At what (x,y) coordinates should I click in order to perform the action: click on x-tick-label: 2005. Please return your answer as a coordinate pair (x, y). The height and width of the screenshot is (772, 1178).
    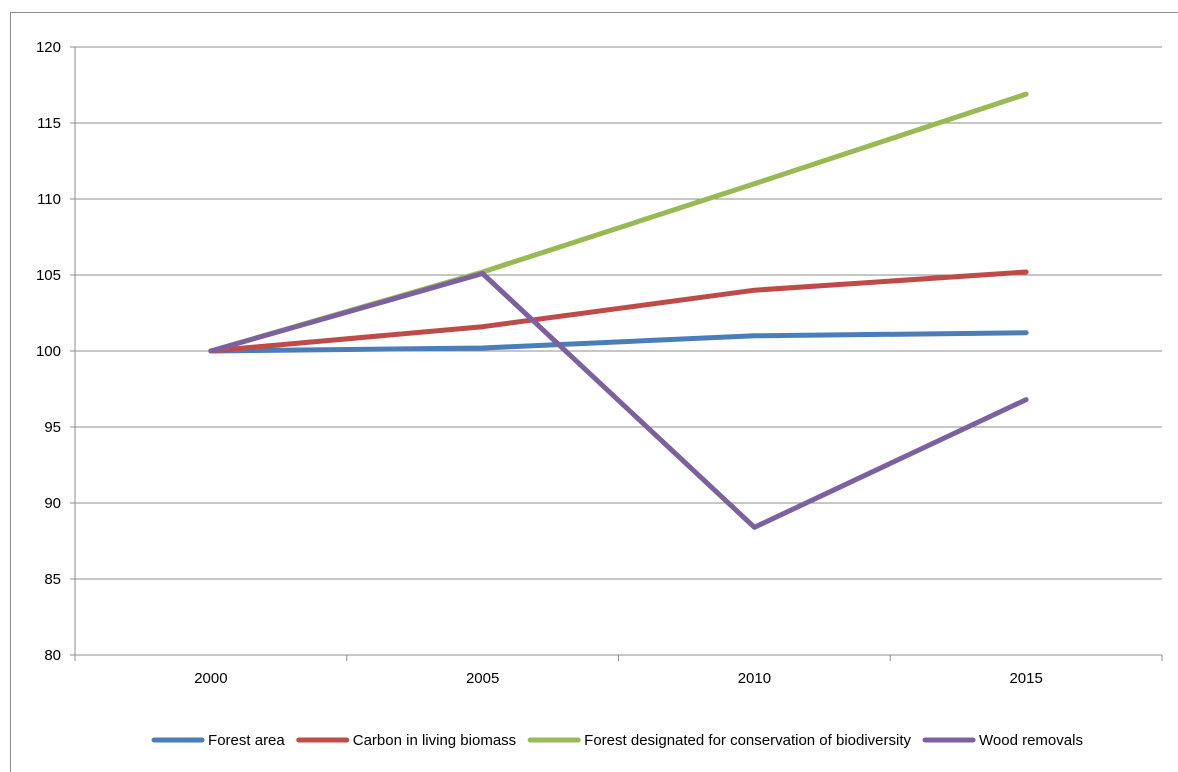
    Looking at the image, I should click on (482, 678).